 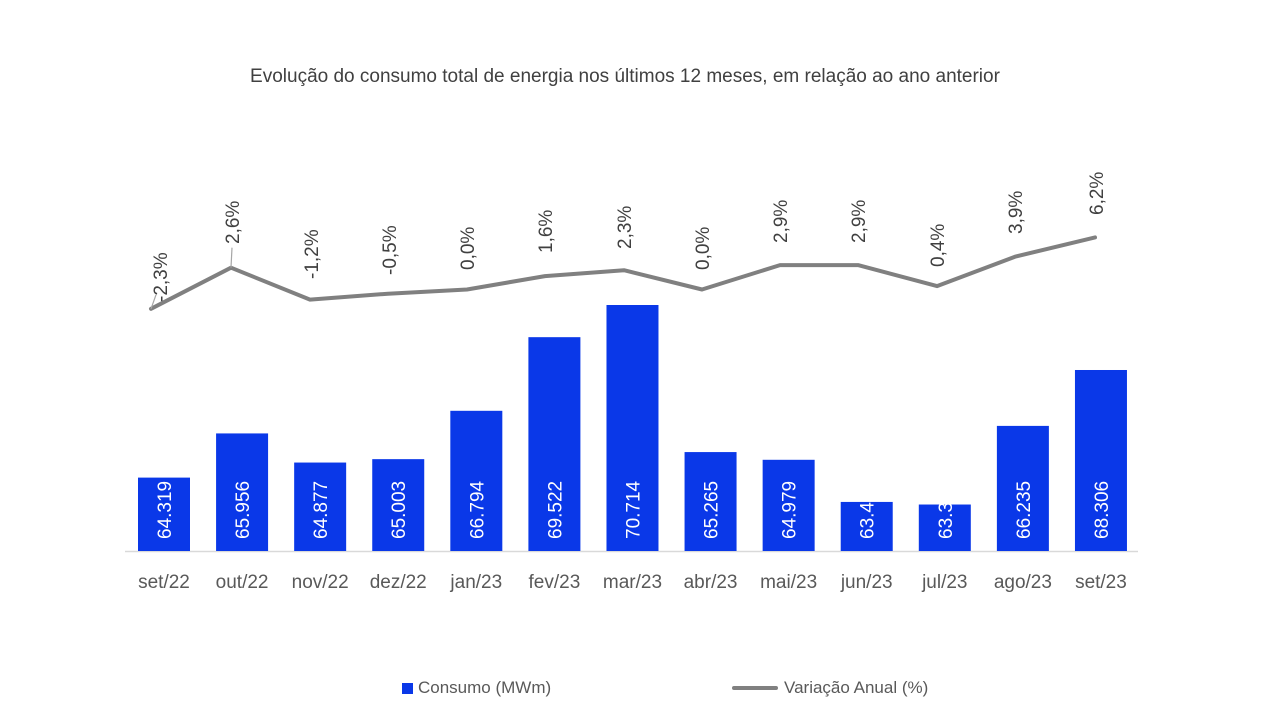 What do you see at coordinates (632, 582) in the screenshot?
I see `x-tick-label: mar/23` at bounding box center [632, 582].